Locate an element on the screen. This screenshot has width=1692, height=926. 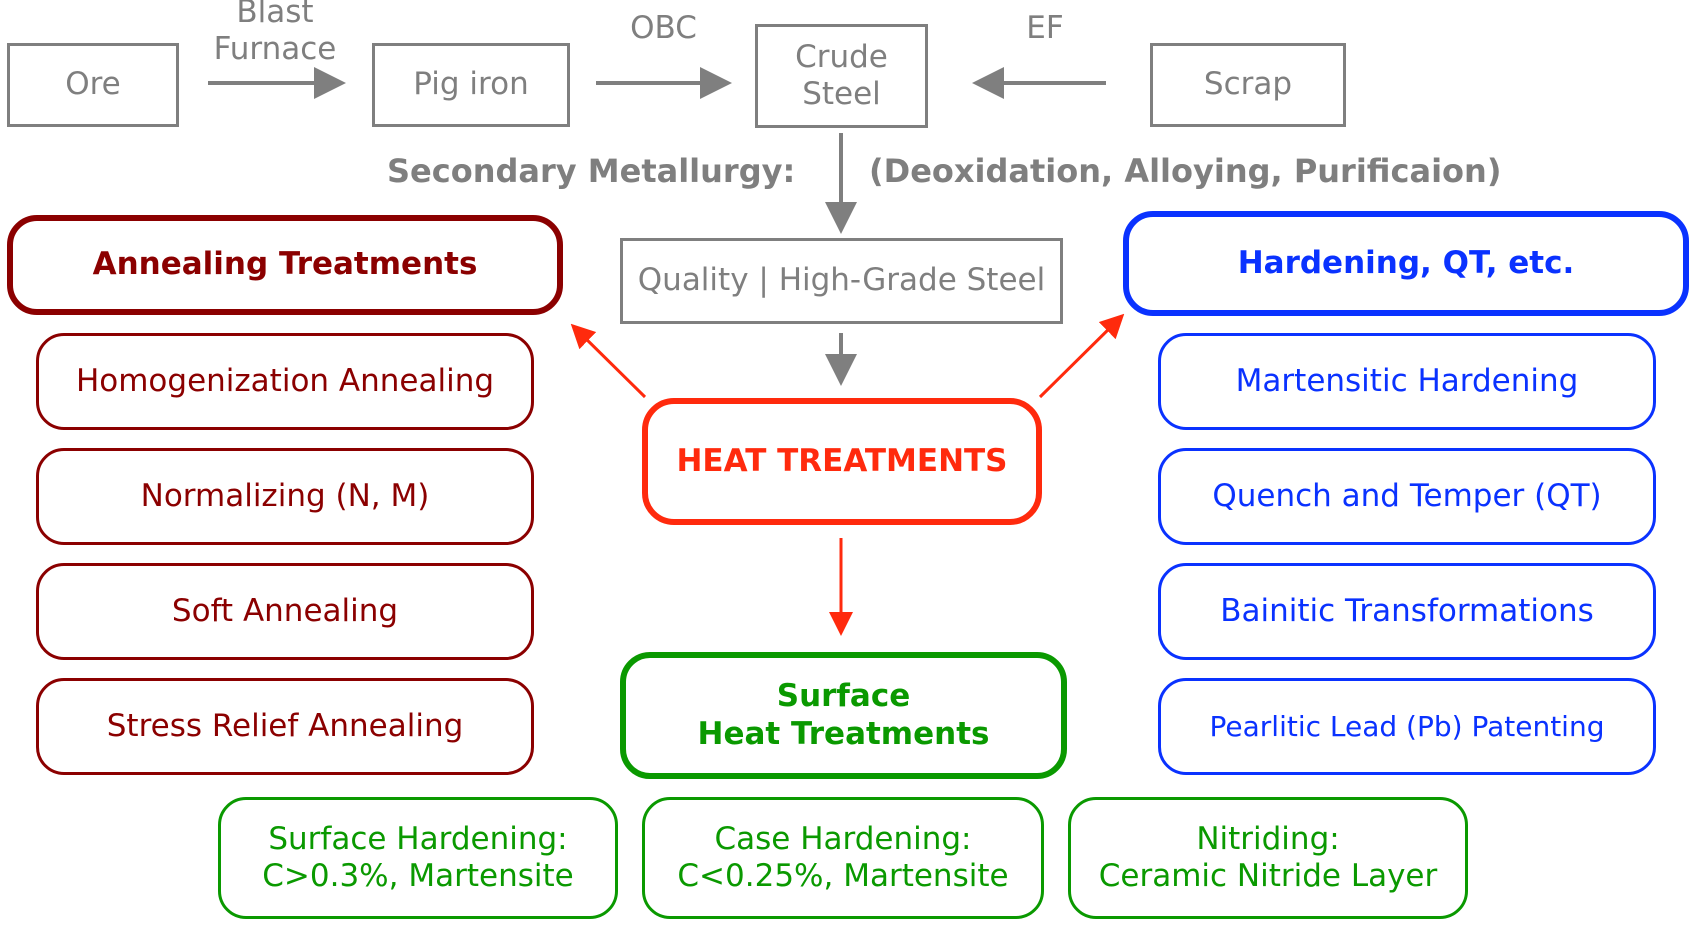
list-item-label: Quench and Temper (QT) is located at coordinates (1407, 495).